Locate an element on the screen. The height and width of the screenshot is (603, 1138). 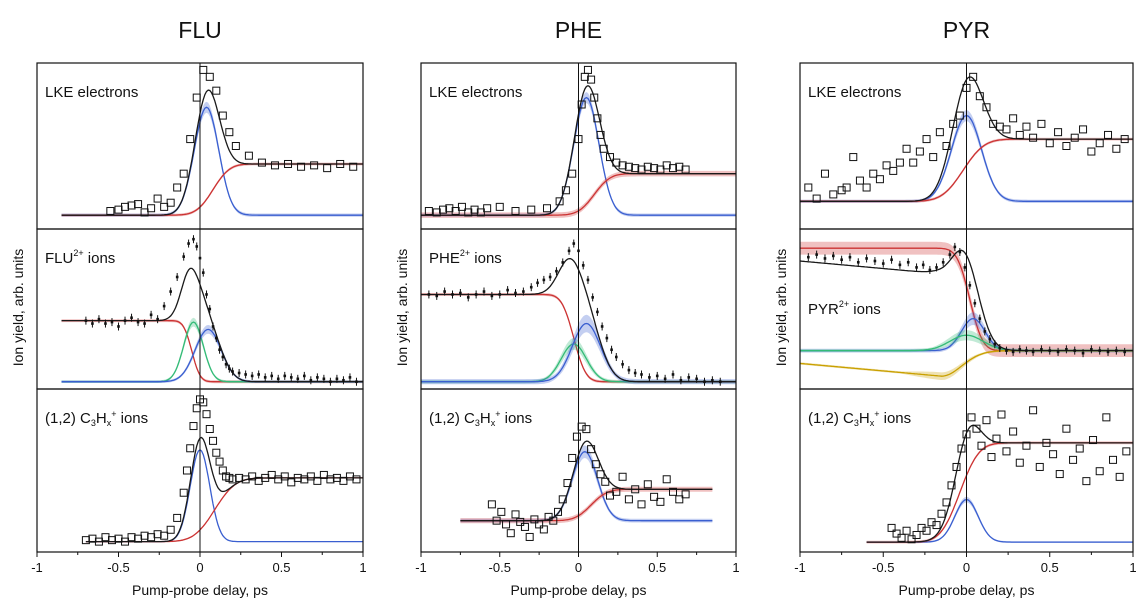
panel-label-text: PHE is located at coordinates (444, 258).